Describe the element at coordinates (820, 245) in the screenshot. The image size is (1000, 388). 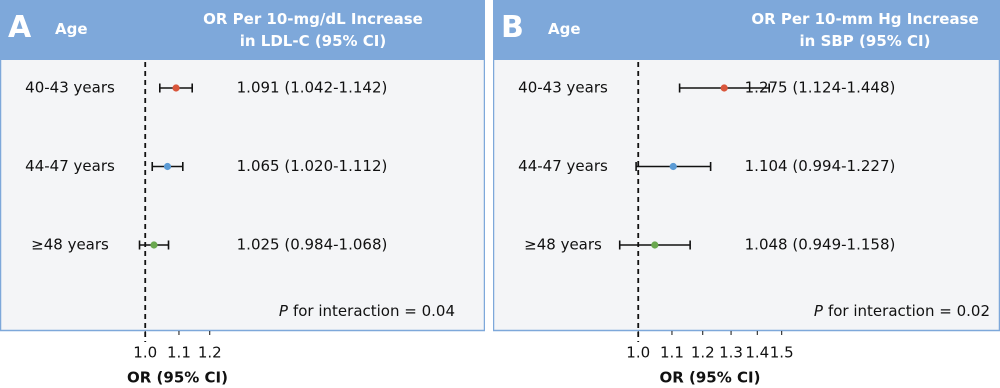
I see `value-label: 1.048 (0.949-1.158)` at that location.